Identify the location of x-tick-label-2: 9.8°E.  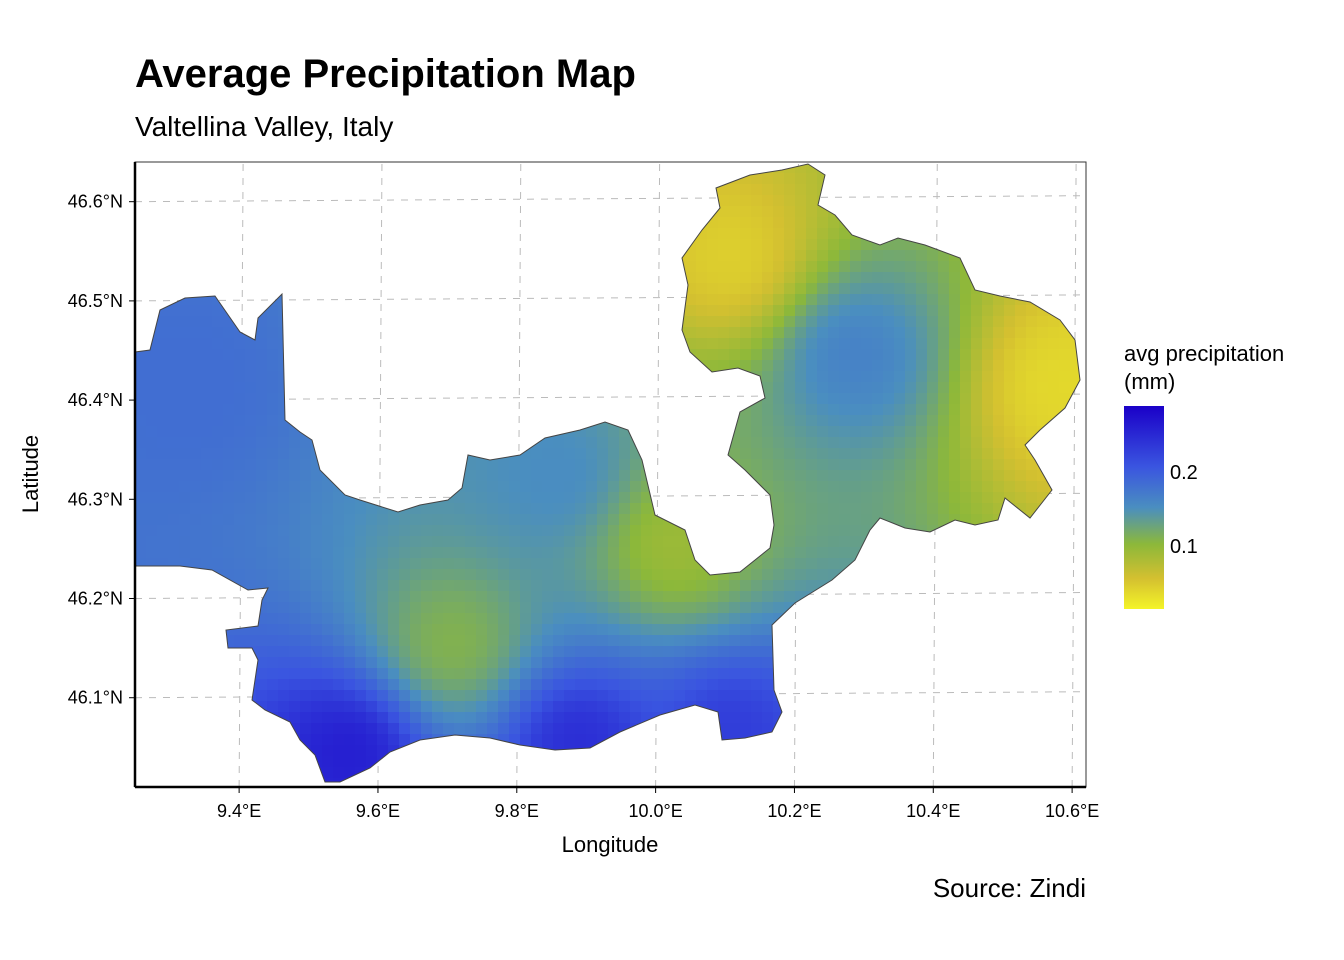
(517, 811).